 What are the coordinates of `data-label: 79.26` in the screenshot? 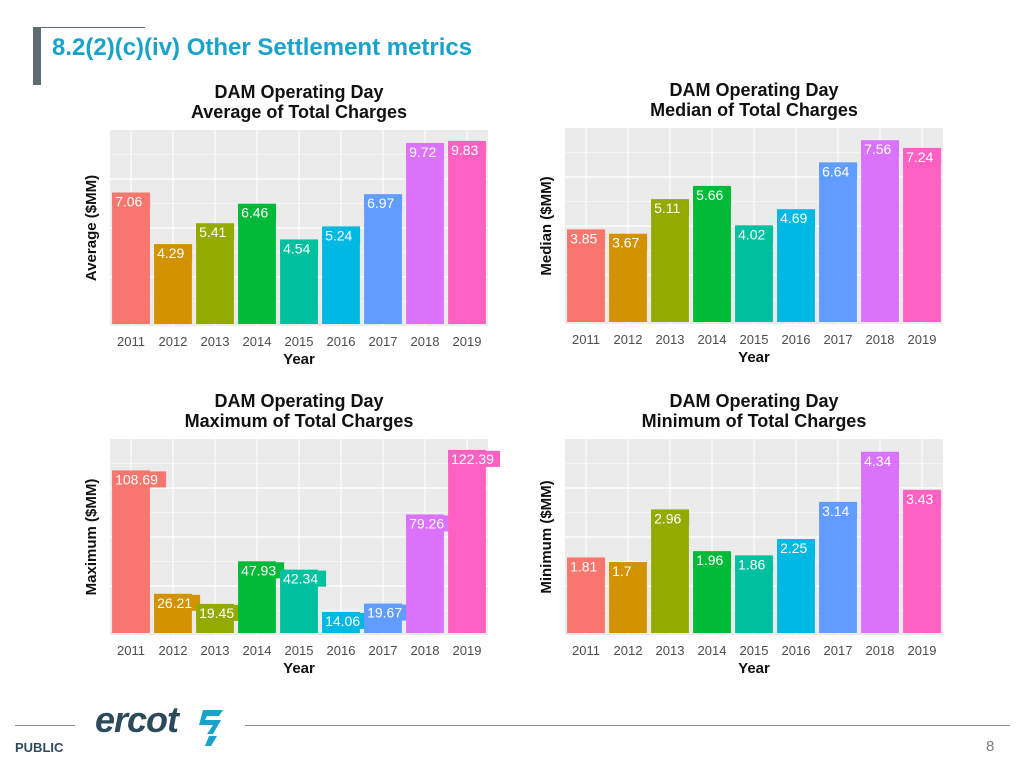 It's located at (426, 523).